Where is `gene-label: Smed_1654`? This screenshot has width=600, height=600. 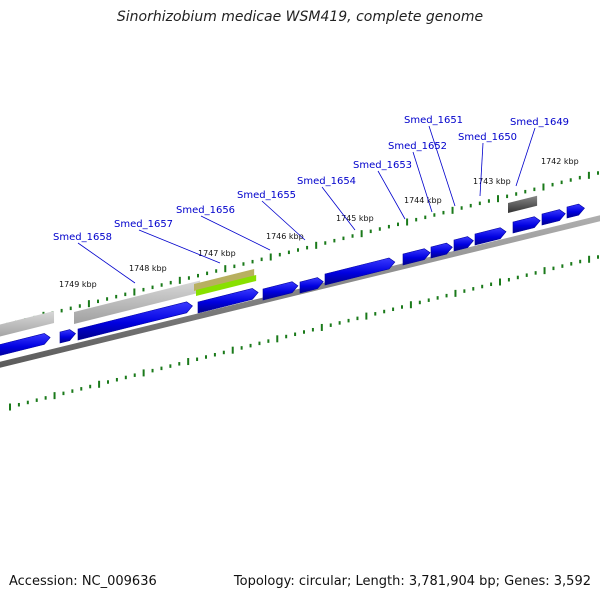 gene-label: Smed_1654 is located at coordinates (326, 181).